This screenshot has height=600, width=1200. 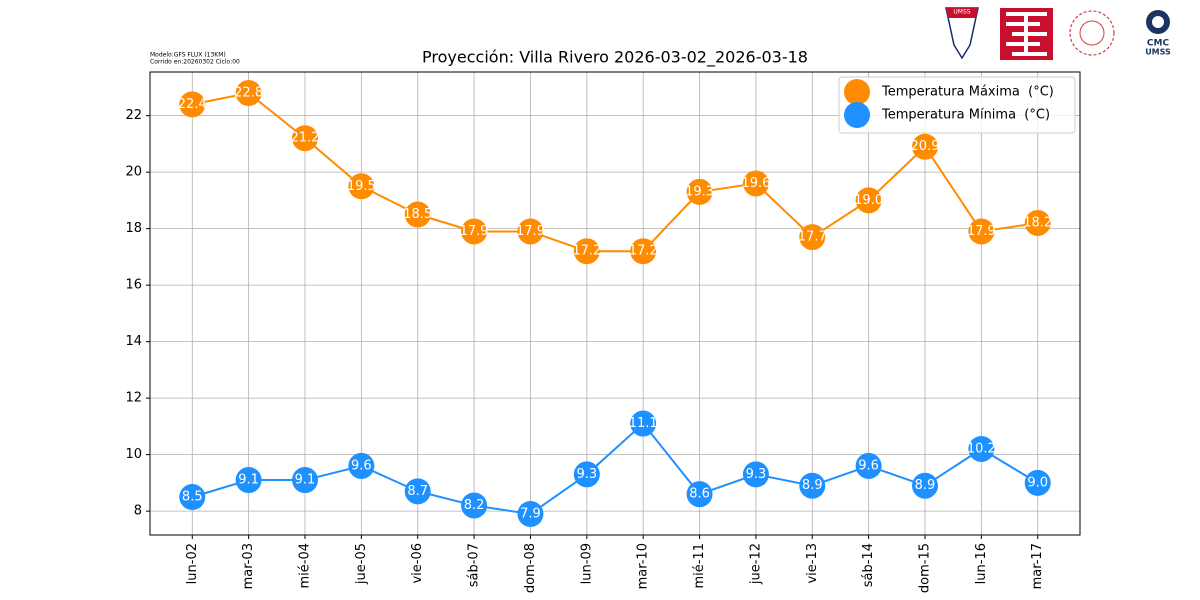 What do you see at coordinates (188, 55) in the screenshot?
I see `model-info: Modelo:GFS FLUX (13KM)` at bounding box center [188, 55].